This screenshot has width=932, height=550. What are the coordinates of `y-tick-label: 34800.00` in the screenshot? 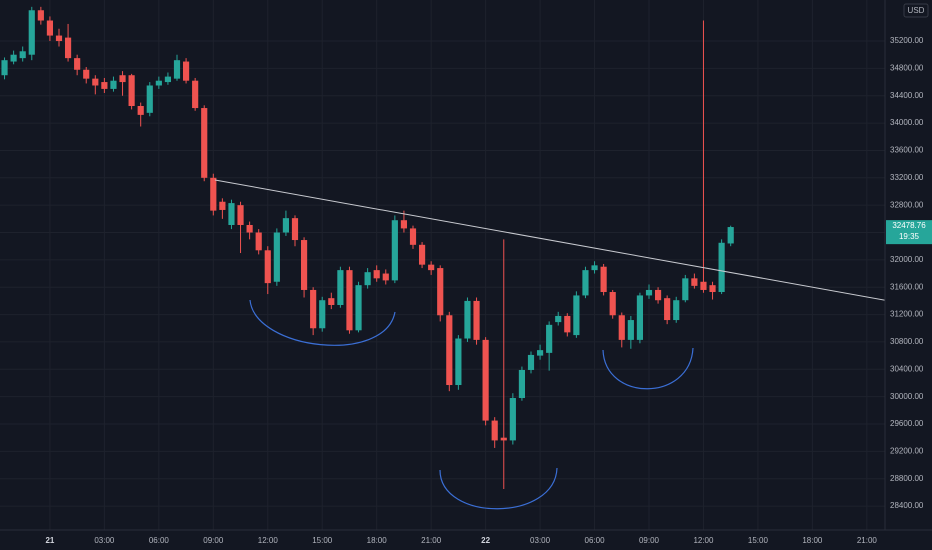 It's located at (907, 67).